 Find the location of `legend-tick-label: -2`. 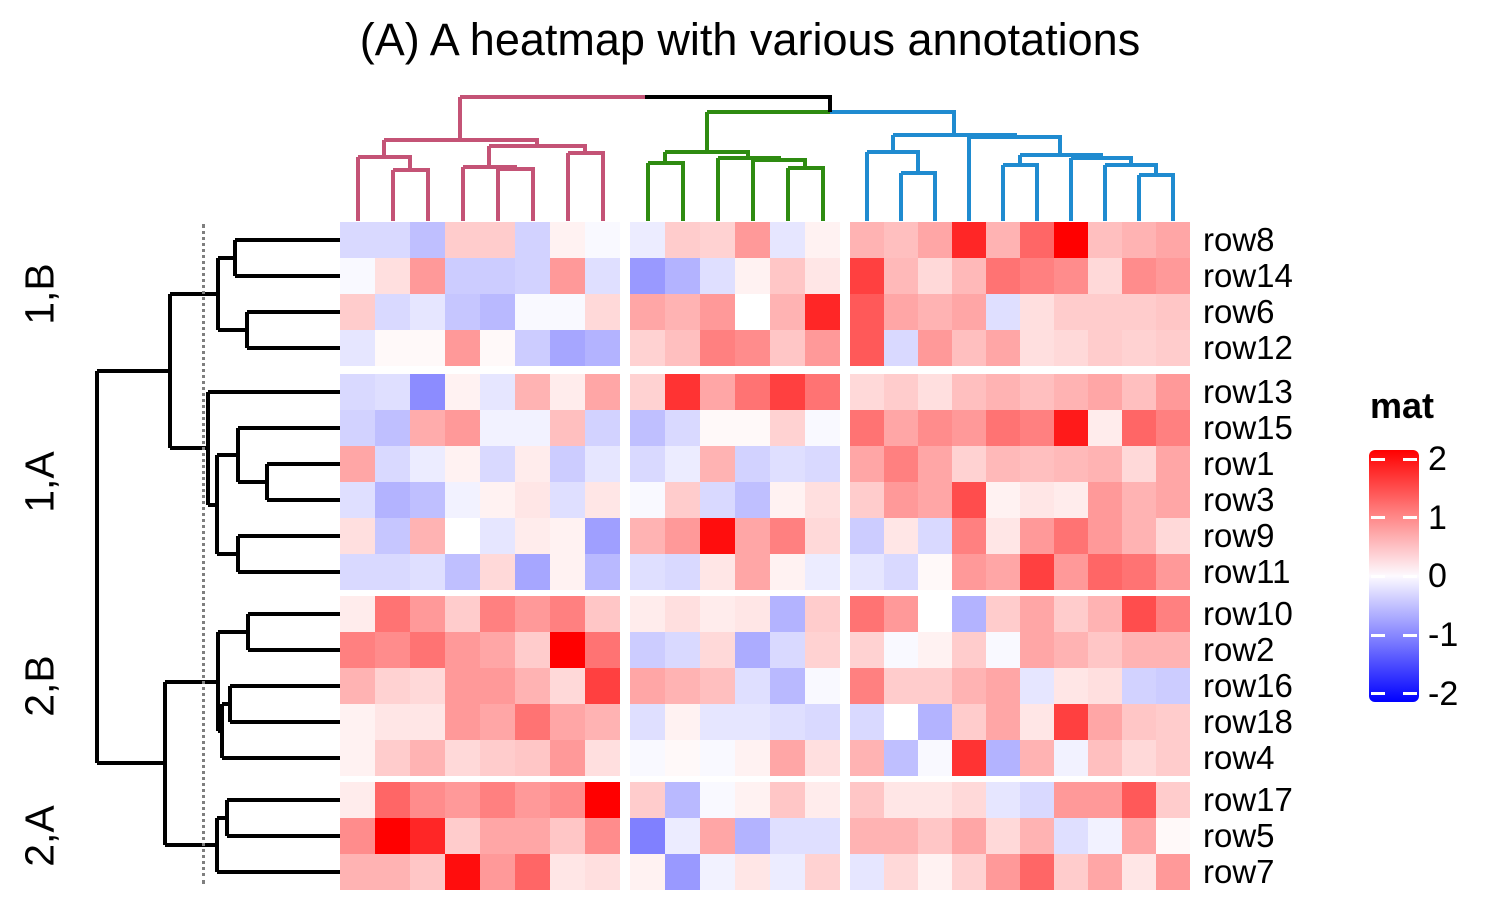

legend-tick-label: -2 is located at coordinates (1443, 693).